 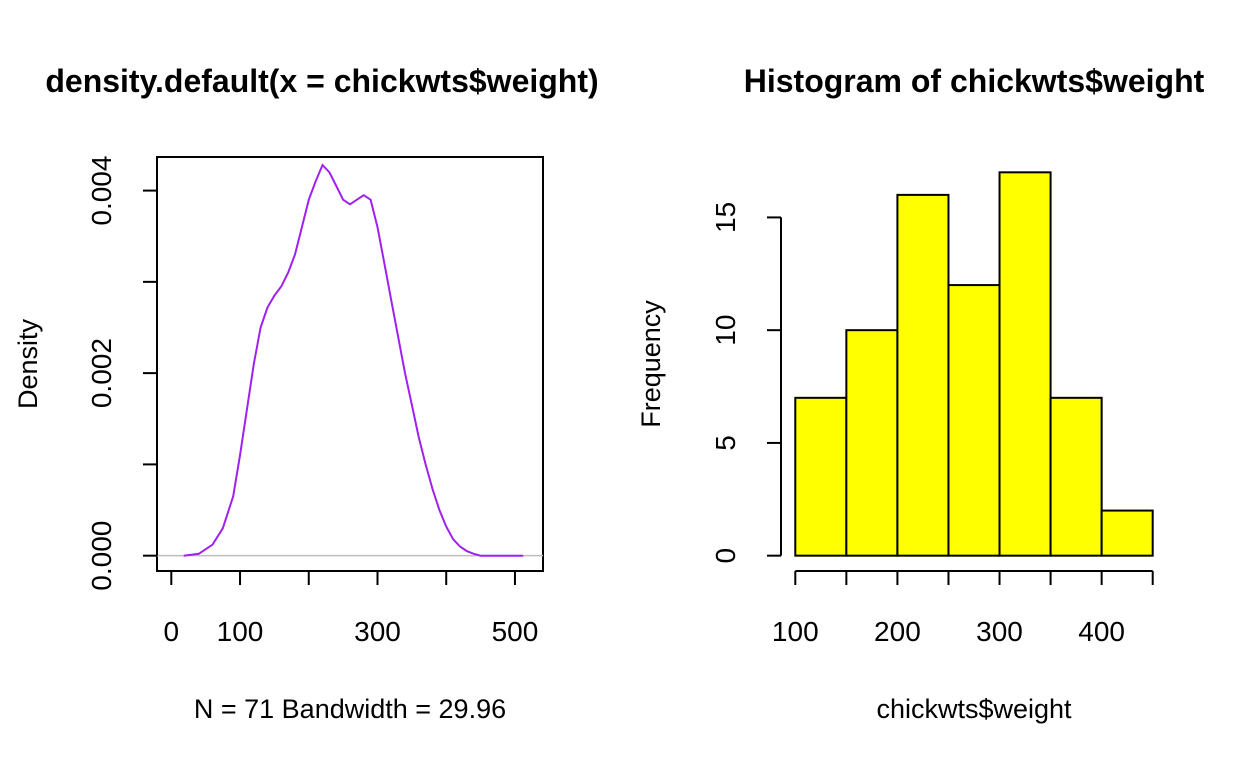 What do you see at coordinates (28, 363) in the screenshot?
I see `density-y-label: Density` at bounding box center [28, 363].